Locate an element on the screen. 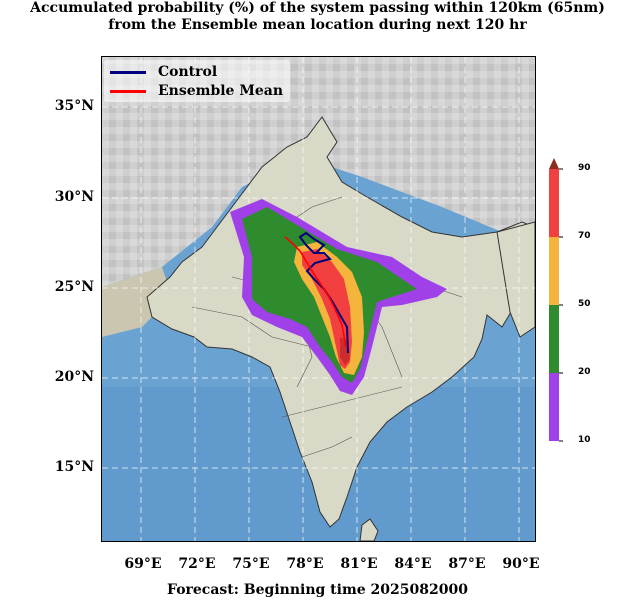 Image resolution: width=635 pixels, height=600 pixels. xtick-75e: 75°E is located at coordinates (251, 564).